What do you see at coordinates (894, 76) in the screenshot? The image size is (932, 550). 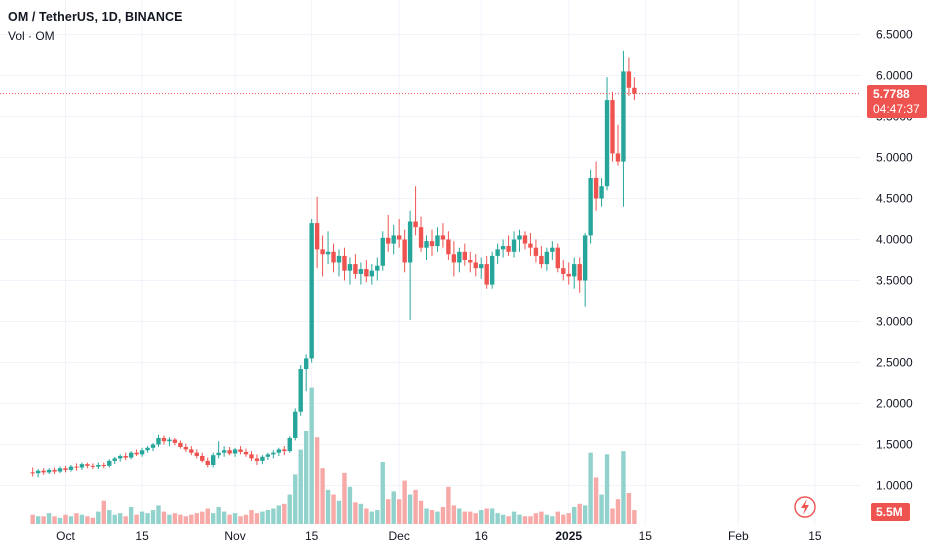 I see `price-tick-label: 6.0000` at bounding box center [894, 76].